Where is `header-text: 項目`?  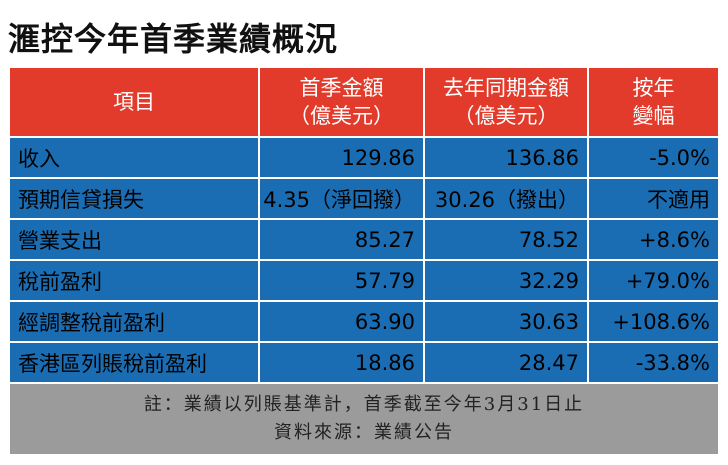
header-text: 項目 is located at coordinates (134, 102).